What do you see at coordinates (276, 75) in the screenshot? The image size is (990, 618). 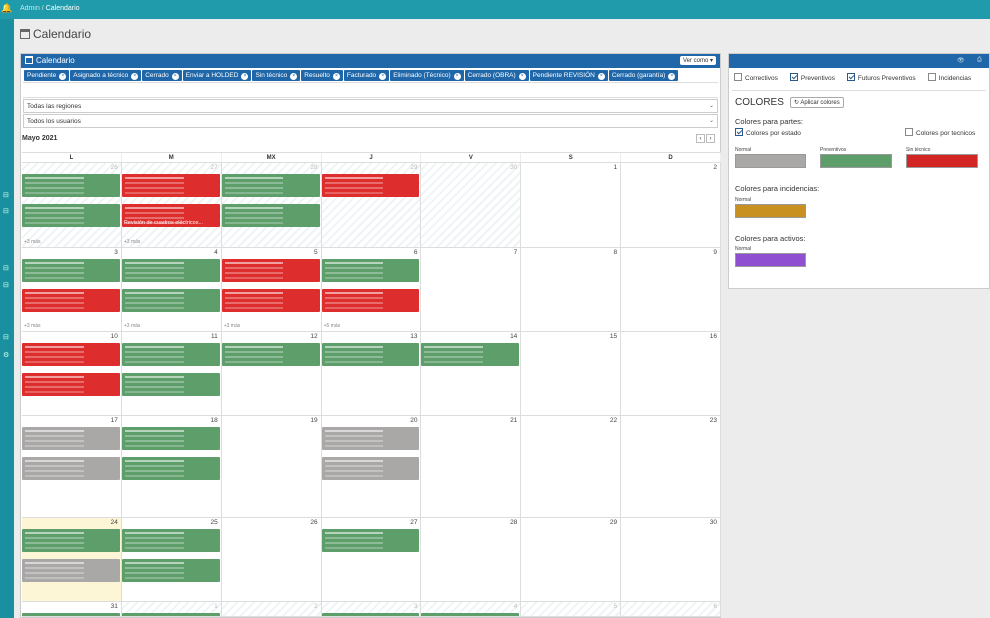 I see `status-tag: Sin técnico ×` at bounding box center [276, 75].